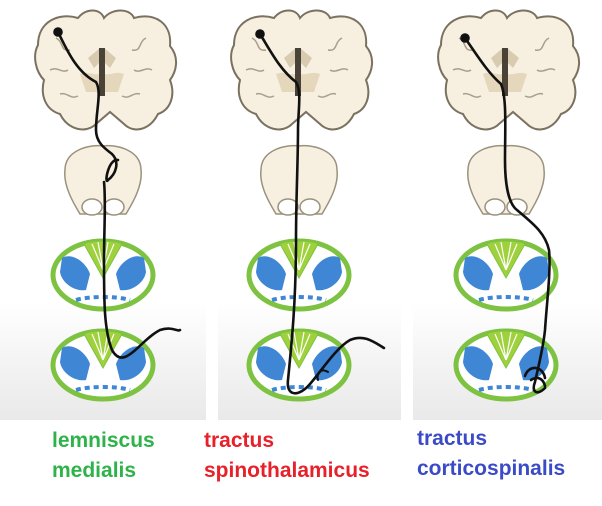 This screenshot has width=602, height=506. Describe the element at coordinates (103, 440) in the screenshot. I see `label-line-1: lemniscus` at that location.